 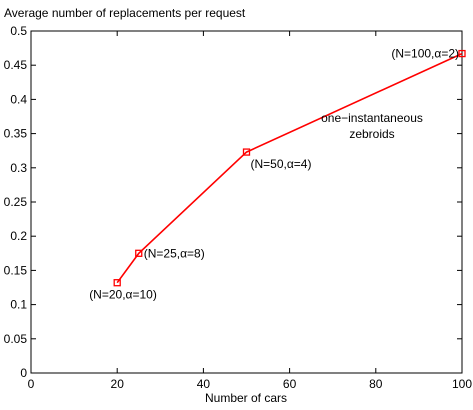 What do you see at coordinates (18, 236) in the screenshot?
I see `y-tick-label: 0.2` at bounding box center [18, 236].